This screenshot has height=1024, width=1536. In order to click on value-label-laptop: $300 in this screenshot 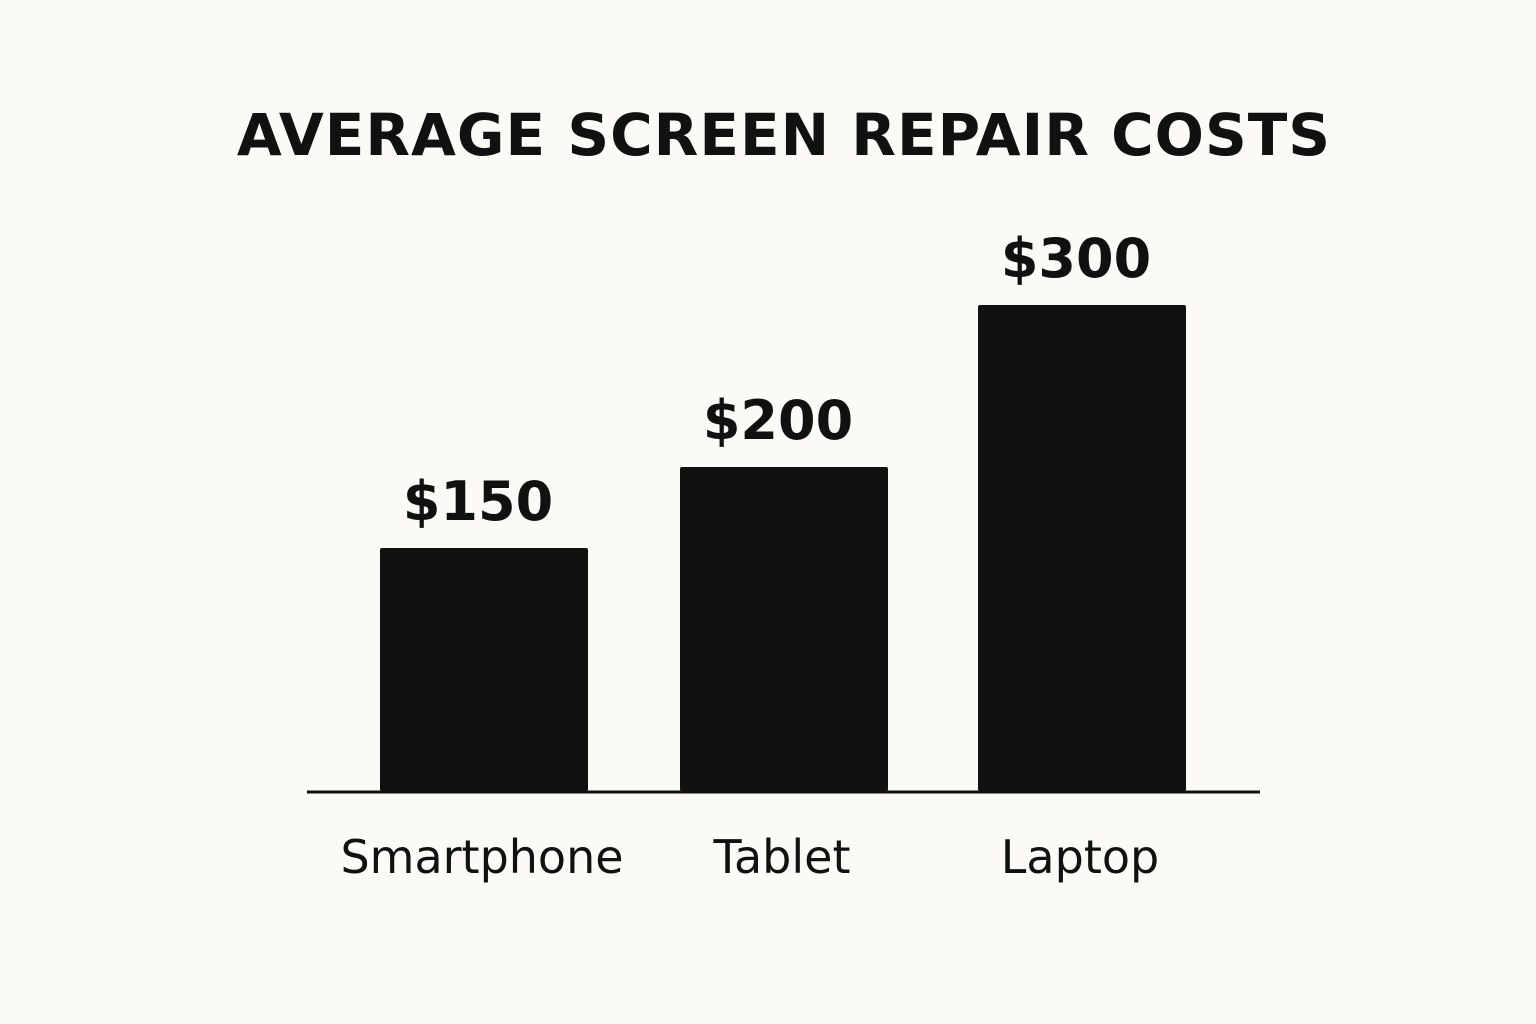, I will do `click(1076, 258)`.